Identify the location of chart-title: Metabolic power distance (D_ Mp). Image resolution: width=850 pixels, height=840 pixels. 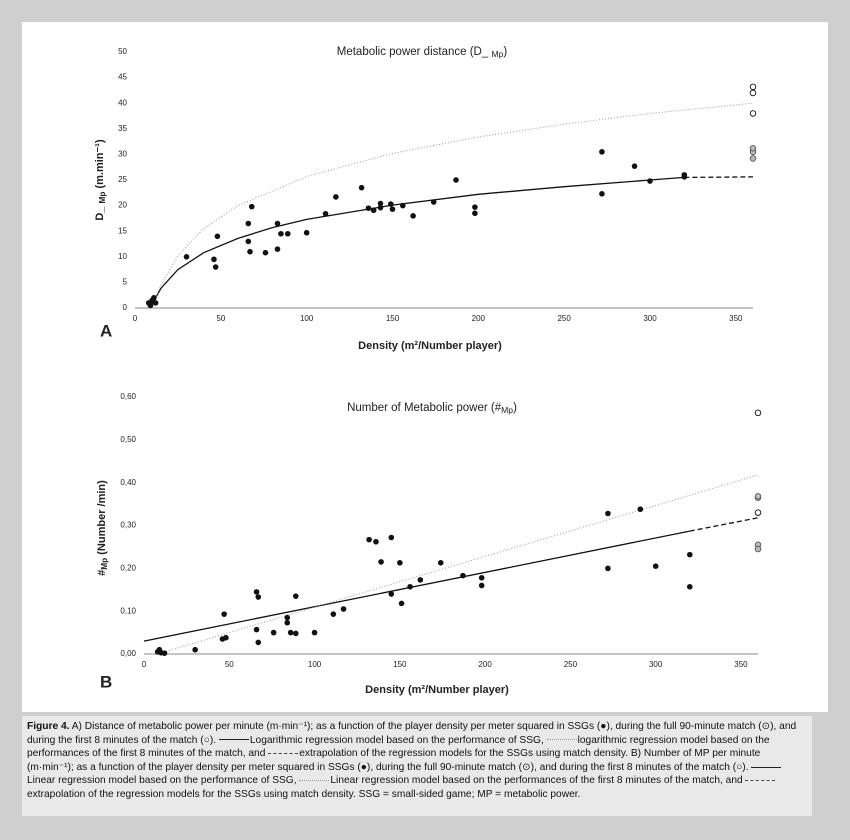
(422, 52).